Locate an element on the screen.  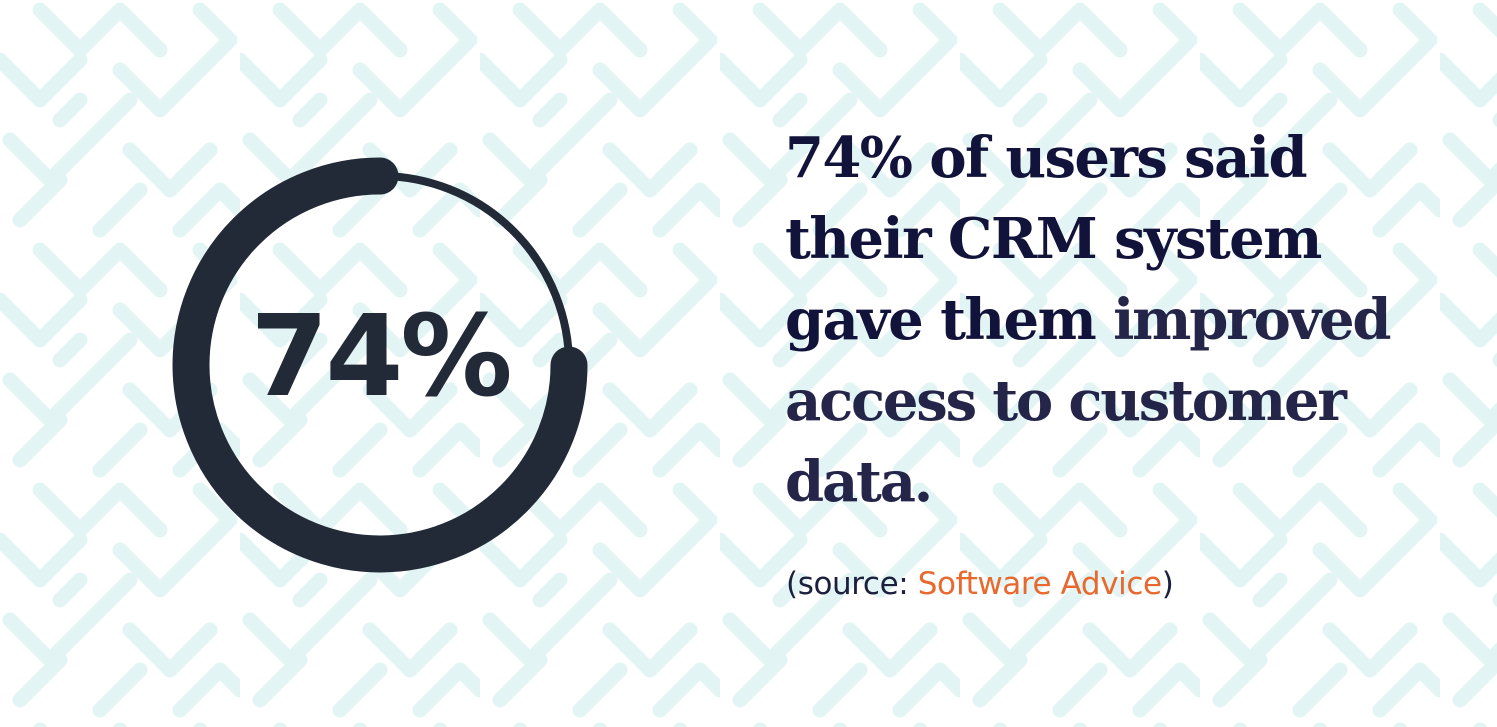
statement-line-2: their CRM system is located at coordinates (1053, 239).